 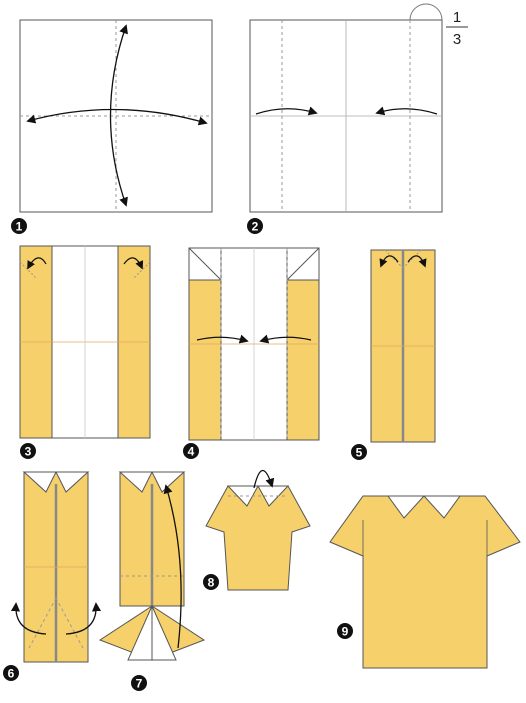 I want to click on step-7-number: 7, so click(x=139, y=684).